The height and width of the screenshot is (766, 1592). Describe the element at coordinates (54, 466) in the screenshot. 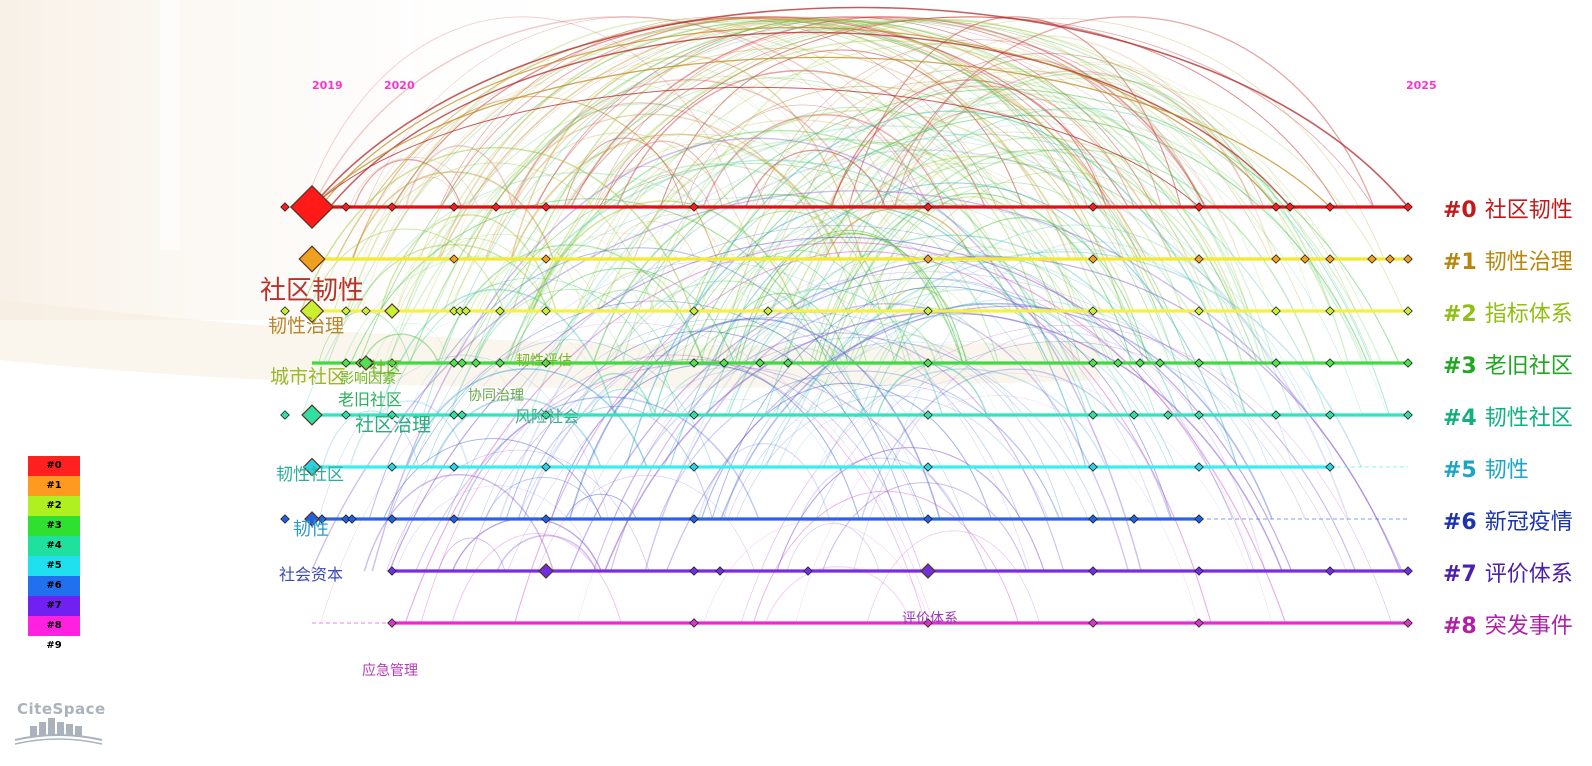

I see `legend-item: #0` at that location.